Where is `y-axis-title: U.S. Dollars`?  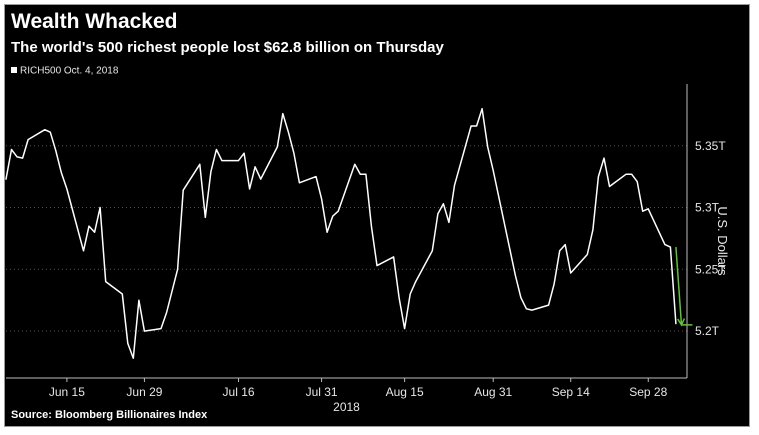
y-axis-title: U.S. Dollars is located at coordinates (722, 241).